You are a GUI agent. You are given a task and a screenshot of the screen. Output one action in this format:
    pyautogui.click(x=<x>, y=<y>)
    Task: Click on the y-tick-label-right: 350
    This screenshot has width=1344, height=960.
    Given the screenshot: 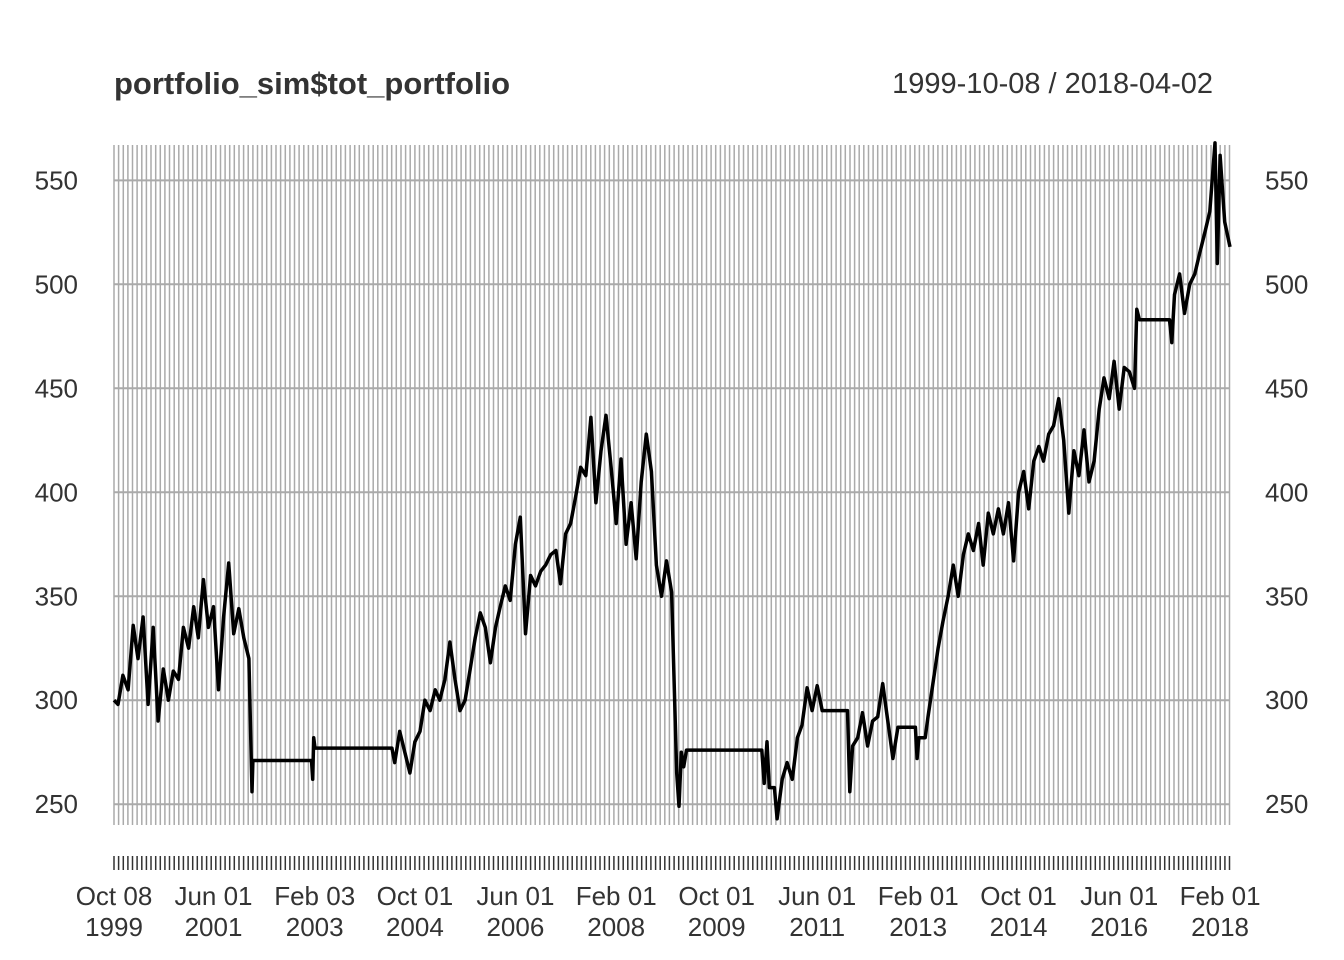 What is the action you would take?
    pyautogui.click(x=1286, y=596)
    